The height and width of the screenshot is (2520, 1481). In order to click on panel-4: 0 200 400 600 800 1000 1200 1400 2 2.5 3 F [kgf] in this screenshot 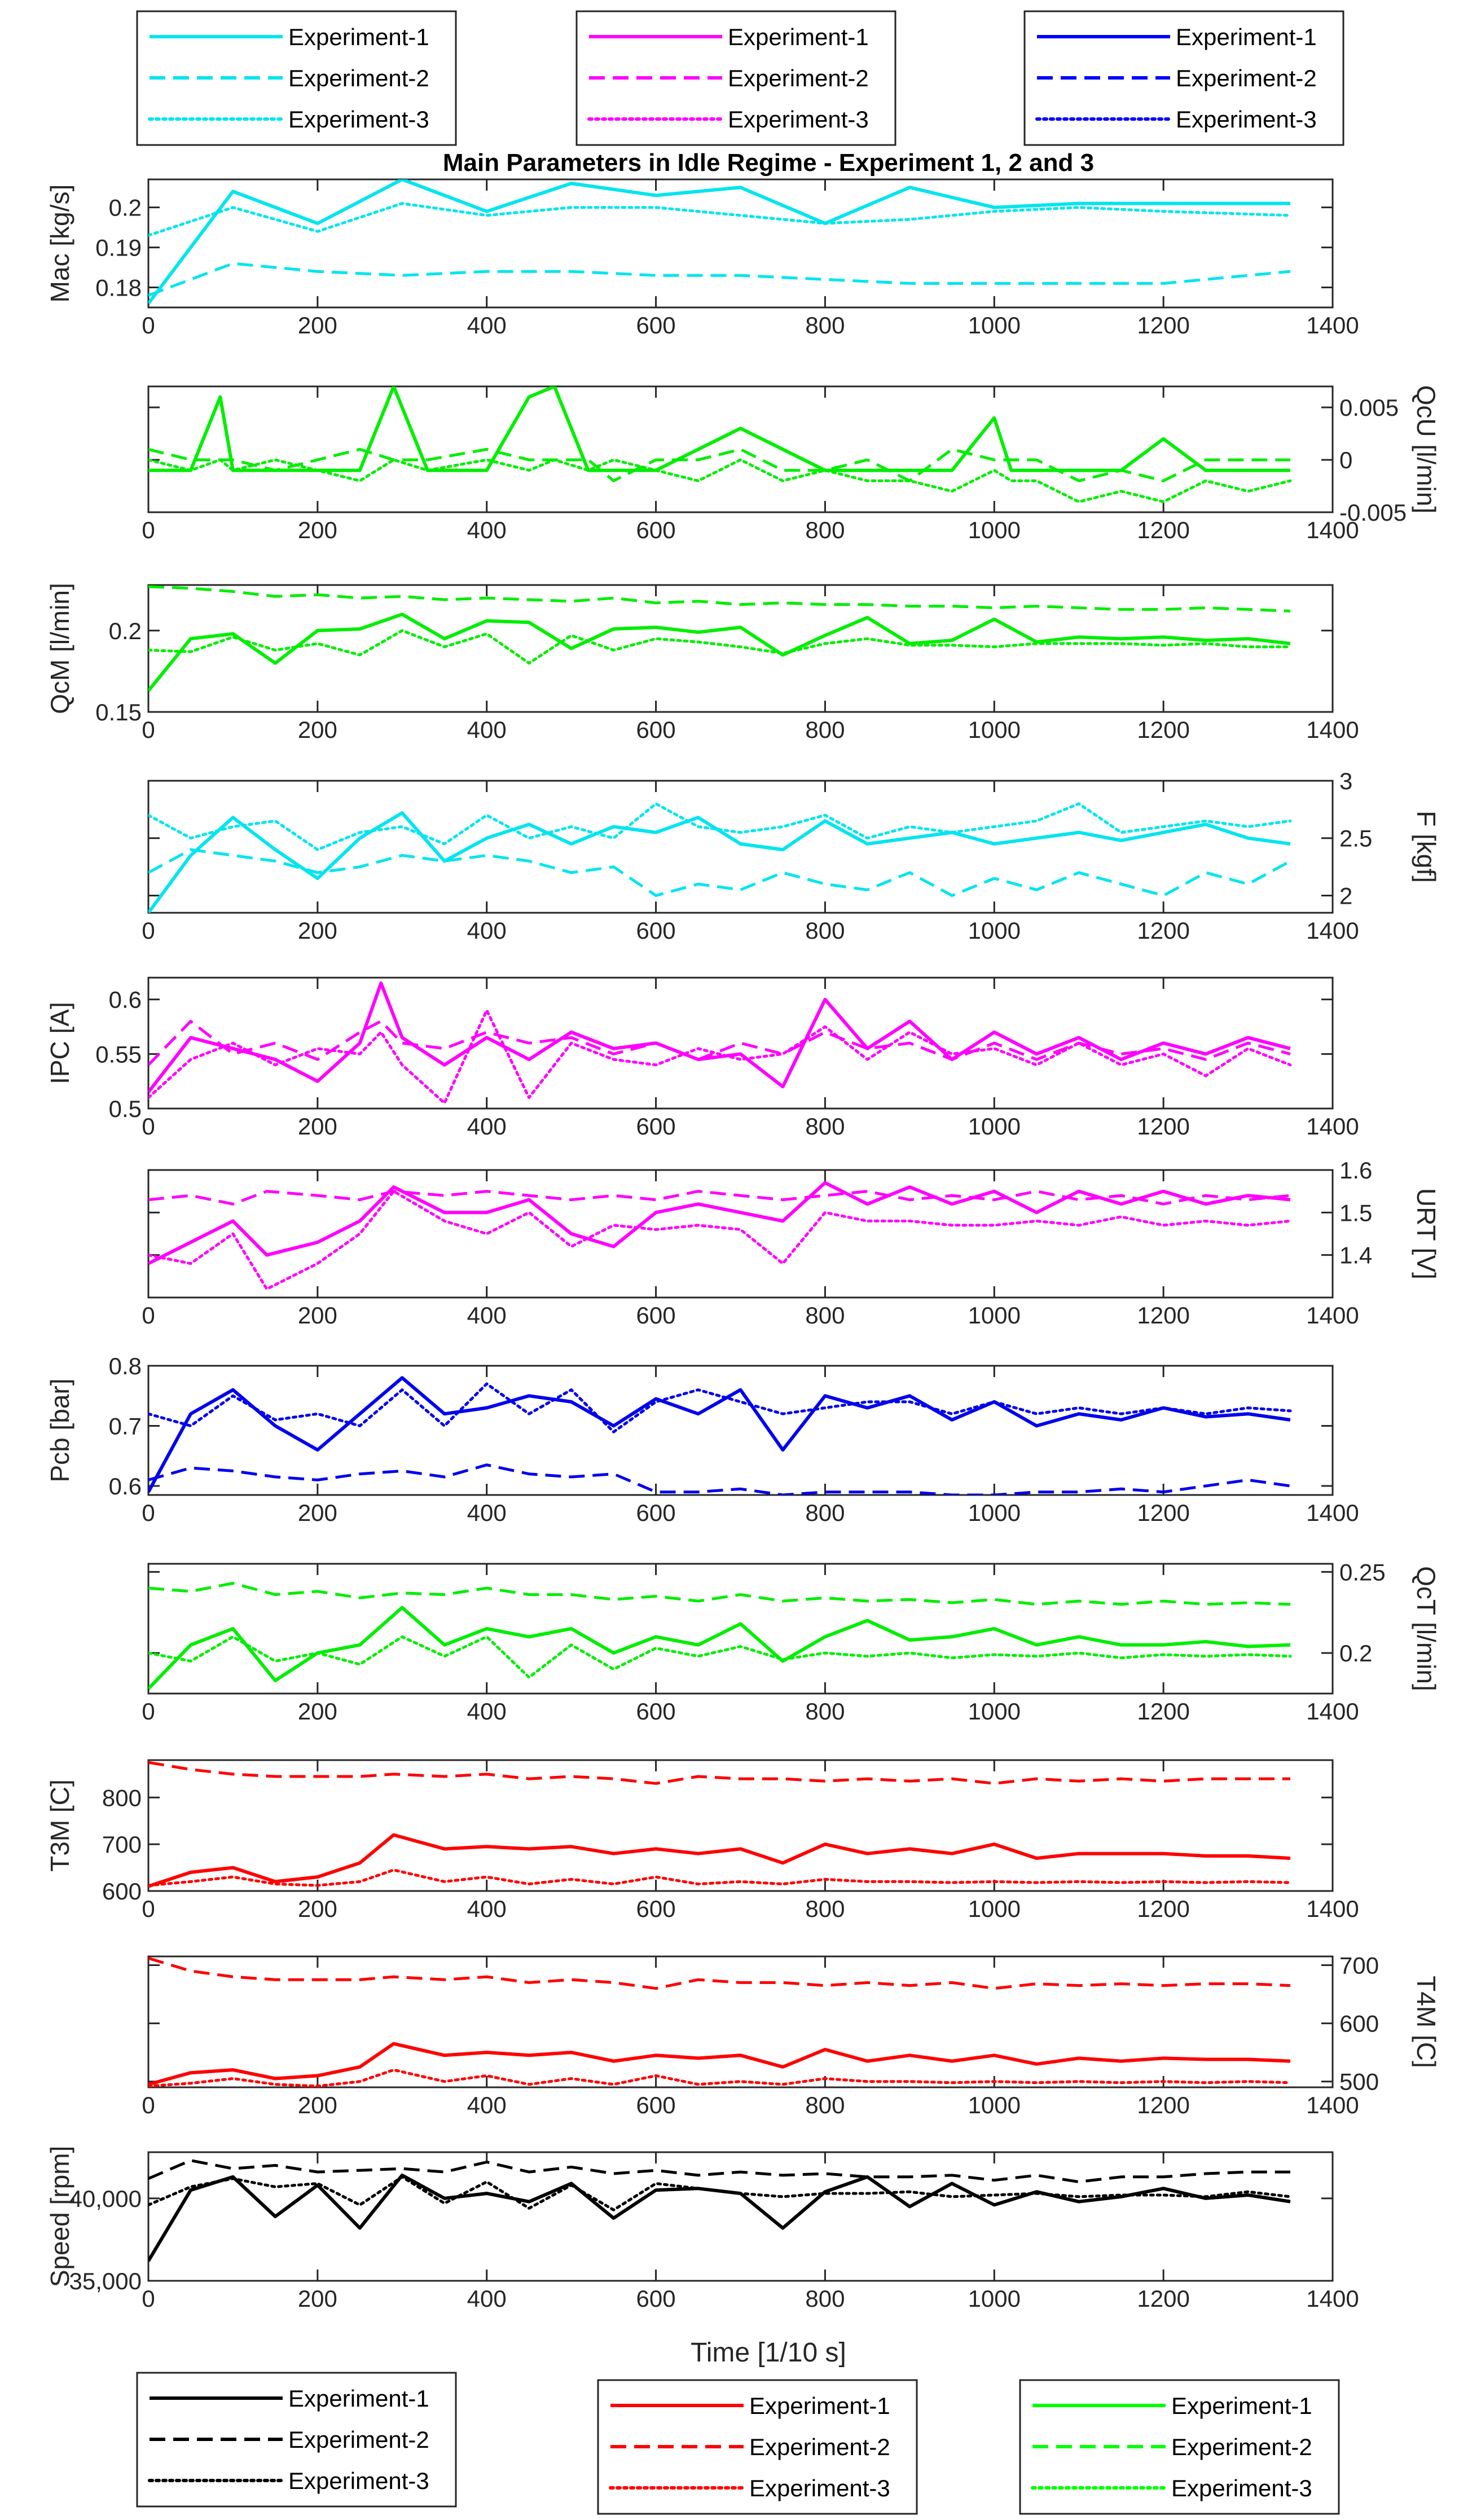, I will do `click(792, 856)`.